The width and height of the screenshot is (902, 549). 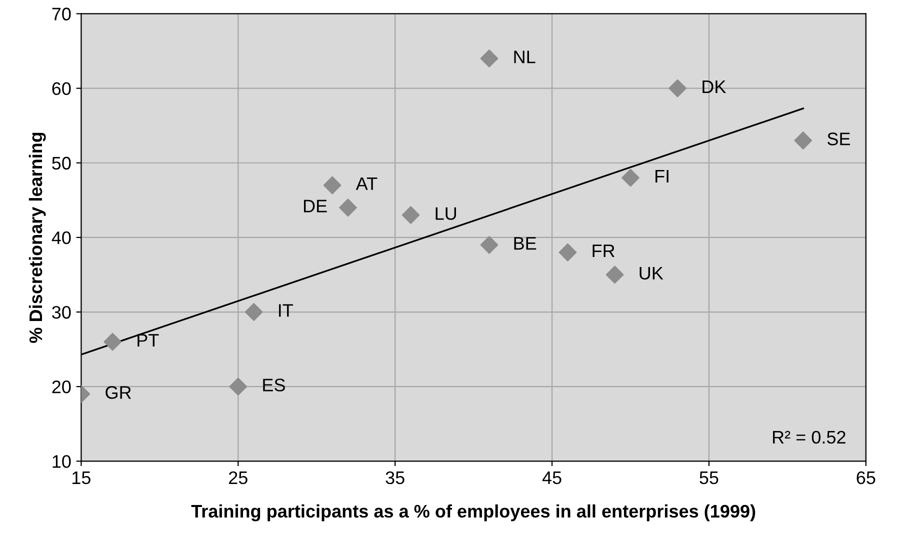 I want to click on annotation: R² = 0.52, so click(x=809, y=437).